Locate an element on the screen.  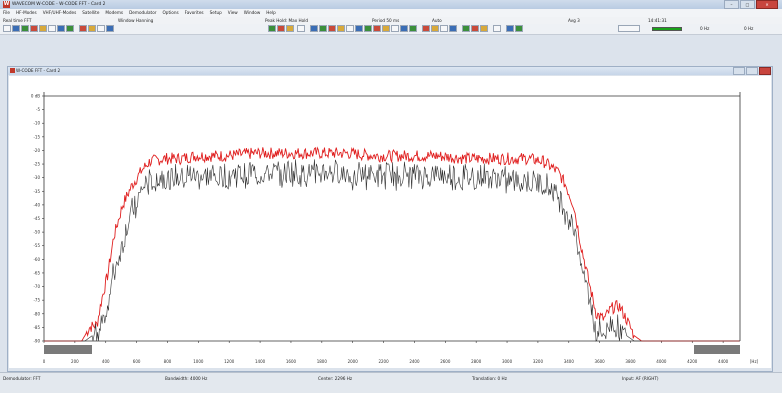
hold-label: Peak Hold: Max Hold is located at coordinates (287, 20).